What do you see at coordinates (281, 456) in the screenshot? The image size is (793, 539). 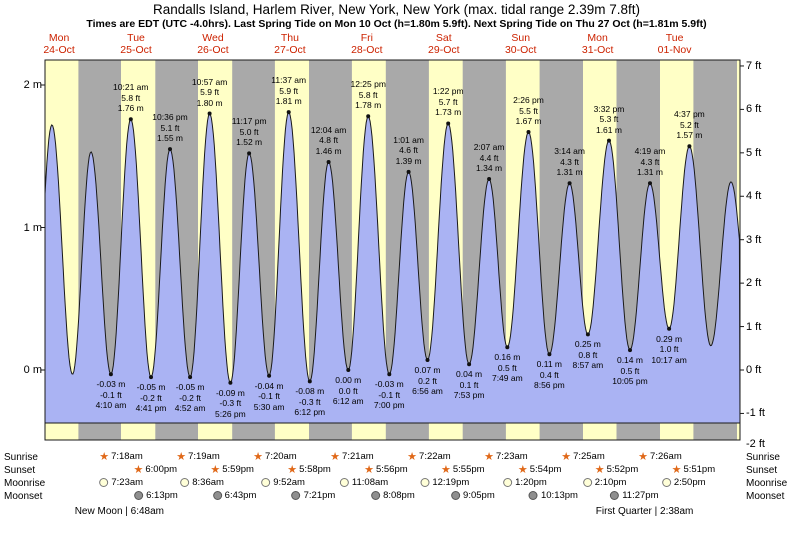 I see `event-time: 7:20am` at bounding box center [281, 456].